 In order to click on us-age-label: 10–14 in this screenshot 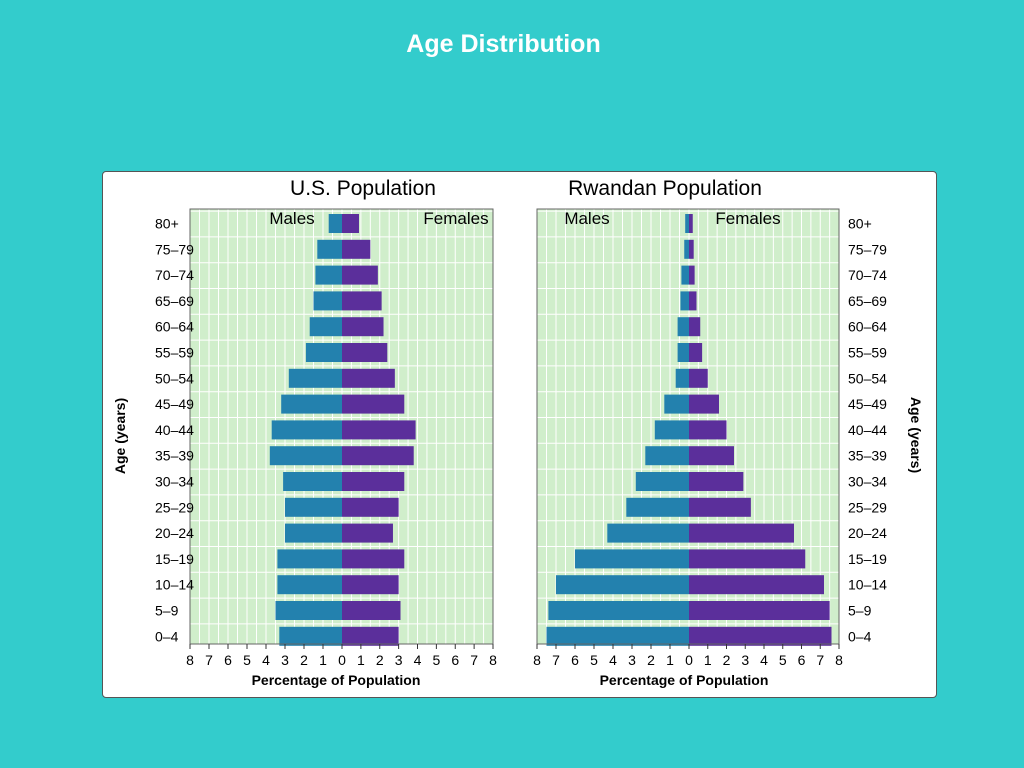, I will do `click(174, 585)`.